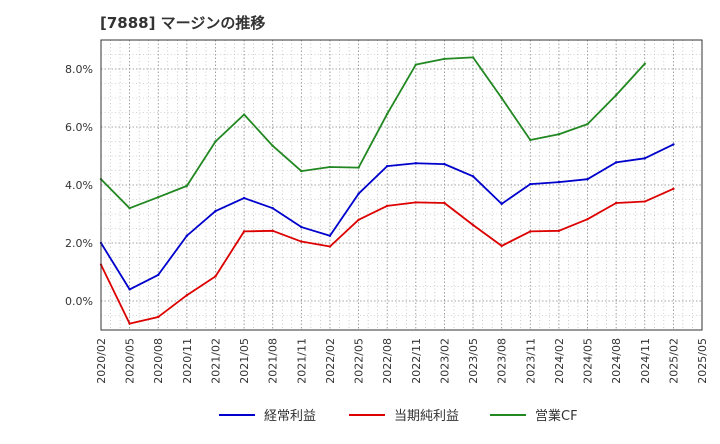 Image resolution: width=720 pixels, height=444 pixels. What do you see at coordinates (79, 301) in the screenshot?
I see `y-tick-label: 0.0%` at bounding box center [79, 301].